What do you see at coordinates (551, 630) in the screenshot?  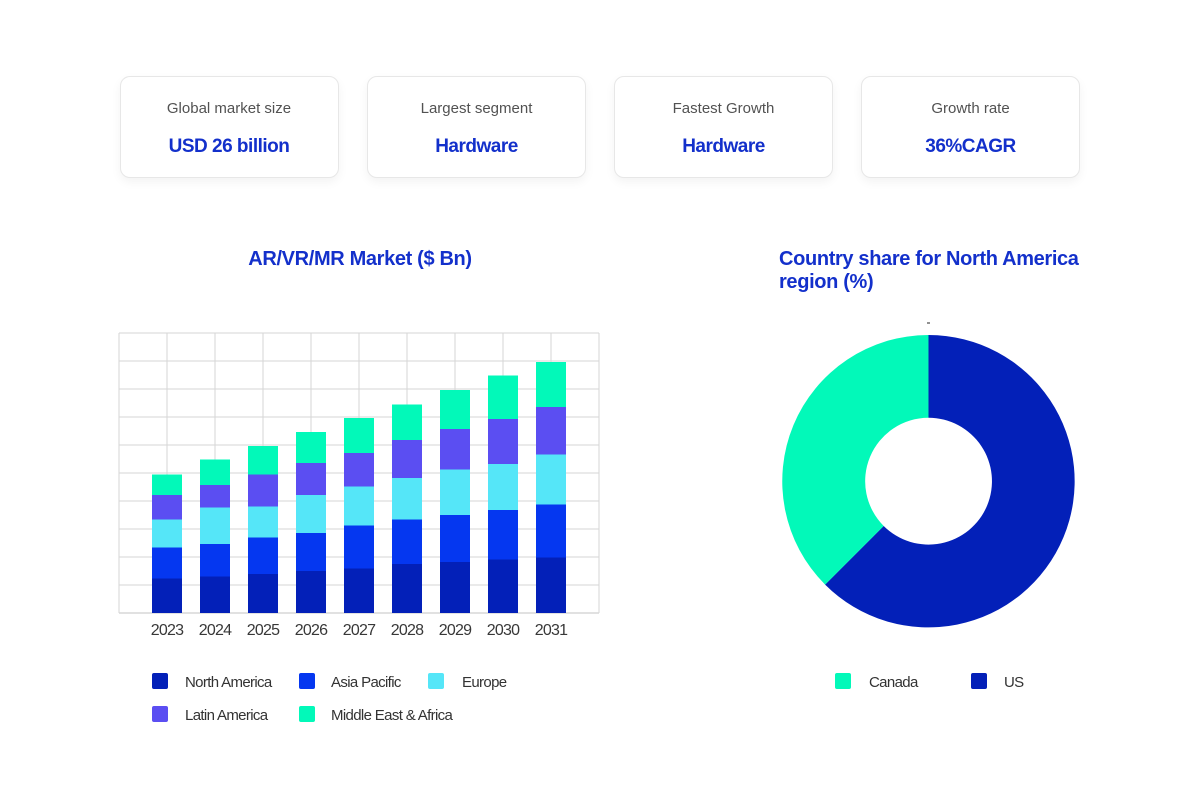 I see `svg-text: 2031` at bounding box center [551, 630].